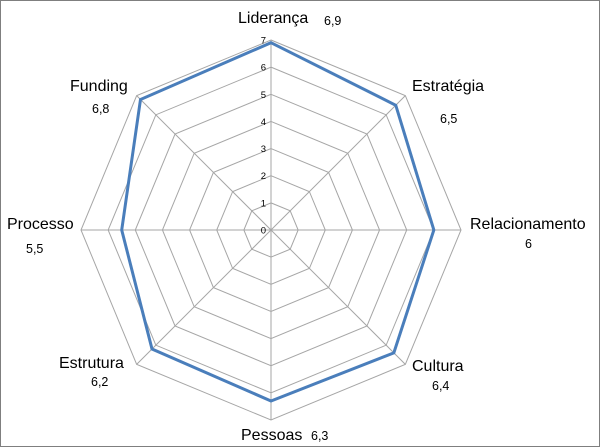 The height and width of the screenshot is (448, 600). What do you see at coordinates (263, 41) in the screenshot?
I see `tick-label: 7` at bounding box center [263, 41].